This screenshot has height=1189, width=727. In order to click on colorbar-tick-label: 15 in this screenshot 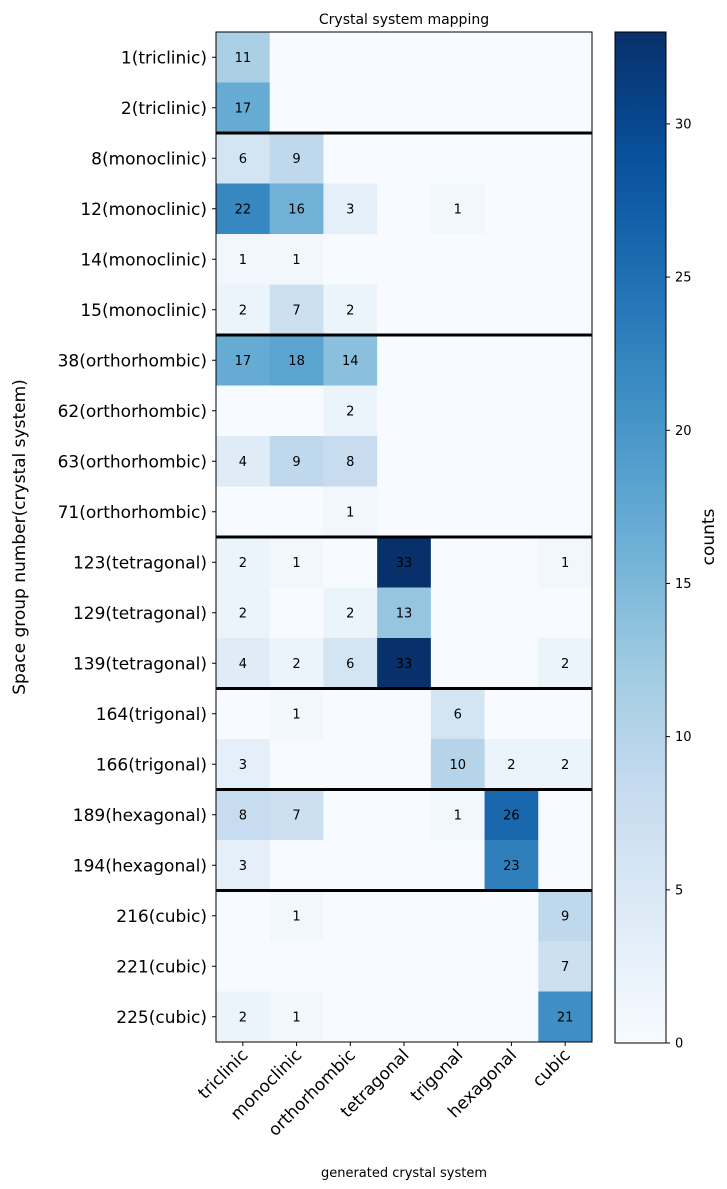, I will do `click(683, 584)`.